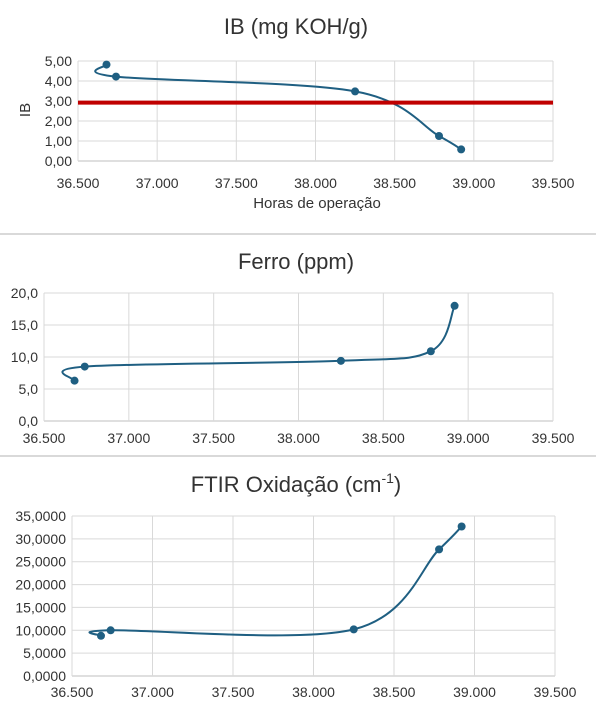 This screenshot has width=610, height=714. What do you see at coordinates (78, 183) in the screenshot?
I see `ib-x-tick-label: 36.500` at bounding box center [78, 183].